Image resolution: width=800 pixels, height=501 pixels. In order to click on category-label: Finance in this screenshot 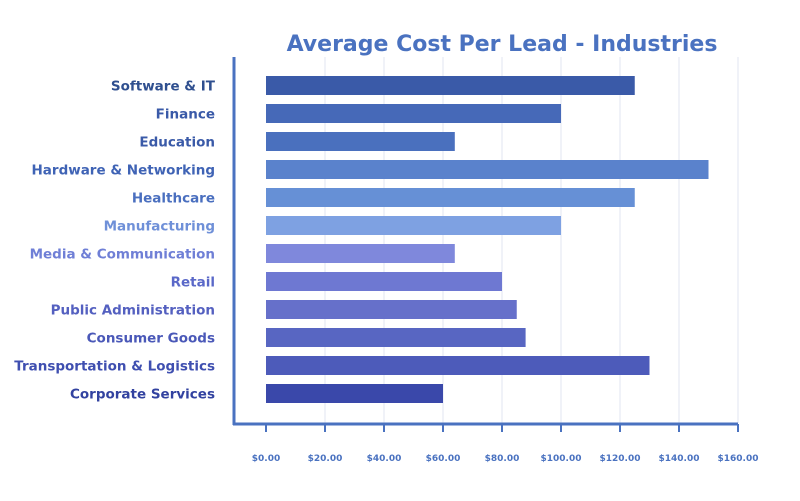, I will do `click(185, 115)`.